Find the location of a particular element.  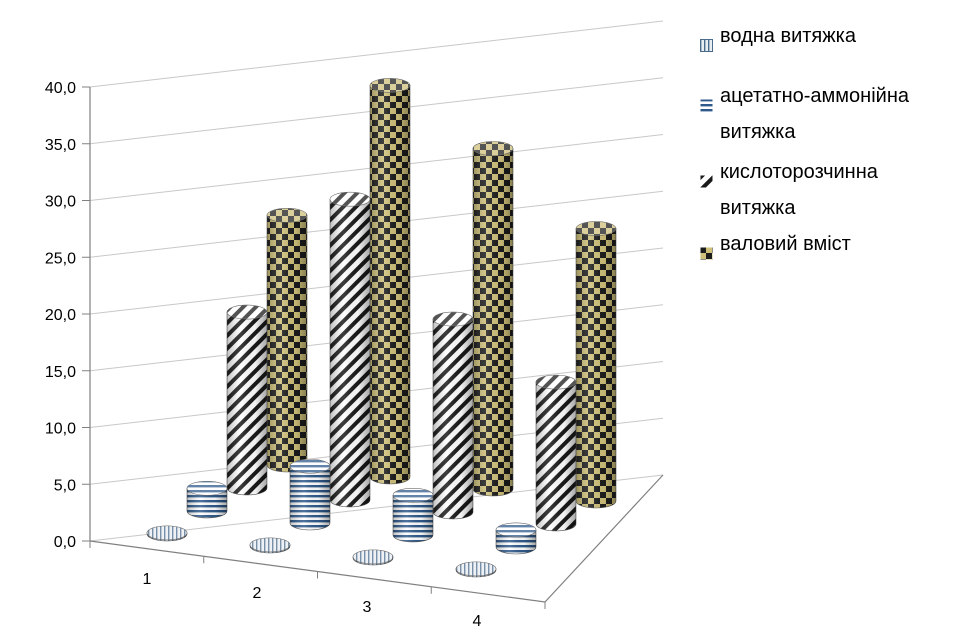

legend-swatch-vertical-lines-icon is located at coordinates (706, 40).